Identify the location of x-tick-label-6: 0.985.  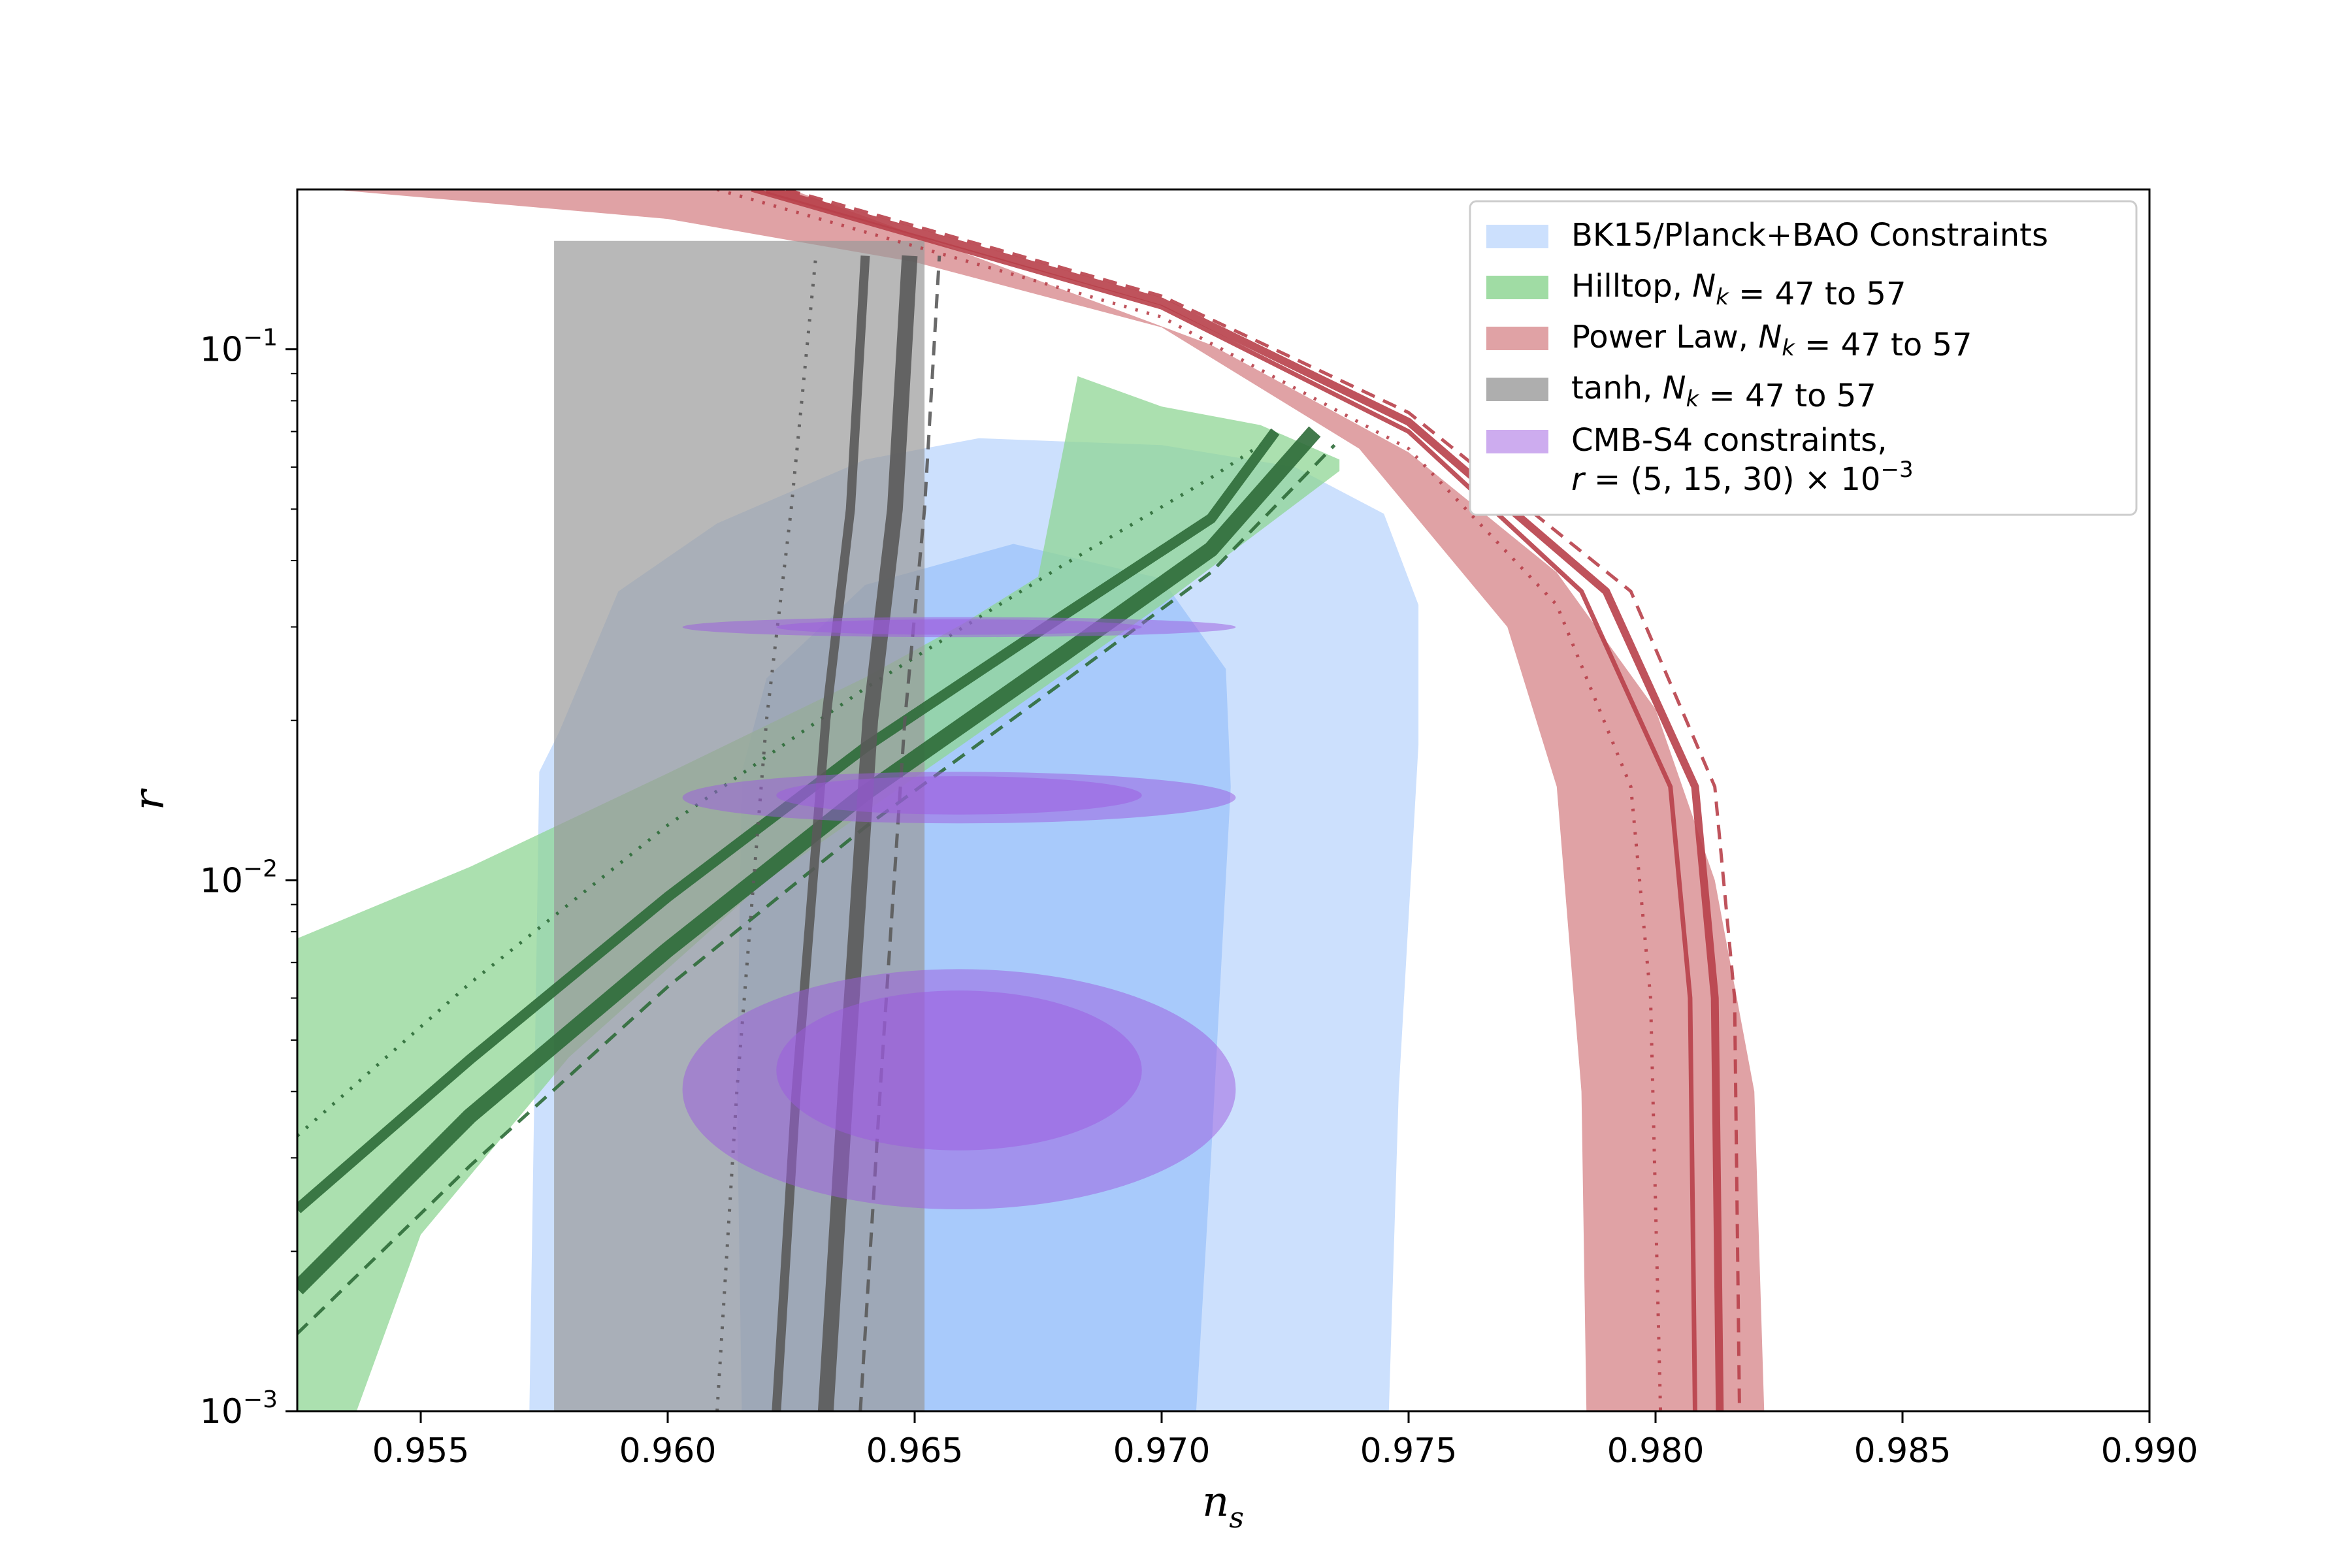
(1903, 1451).